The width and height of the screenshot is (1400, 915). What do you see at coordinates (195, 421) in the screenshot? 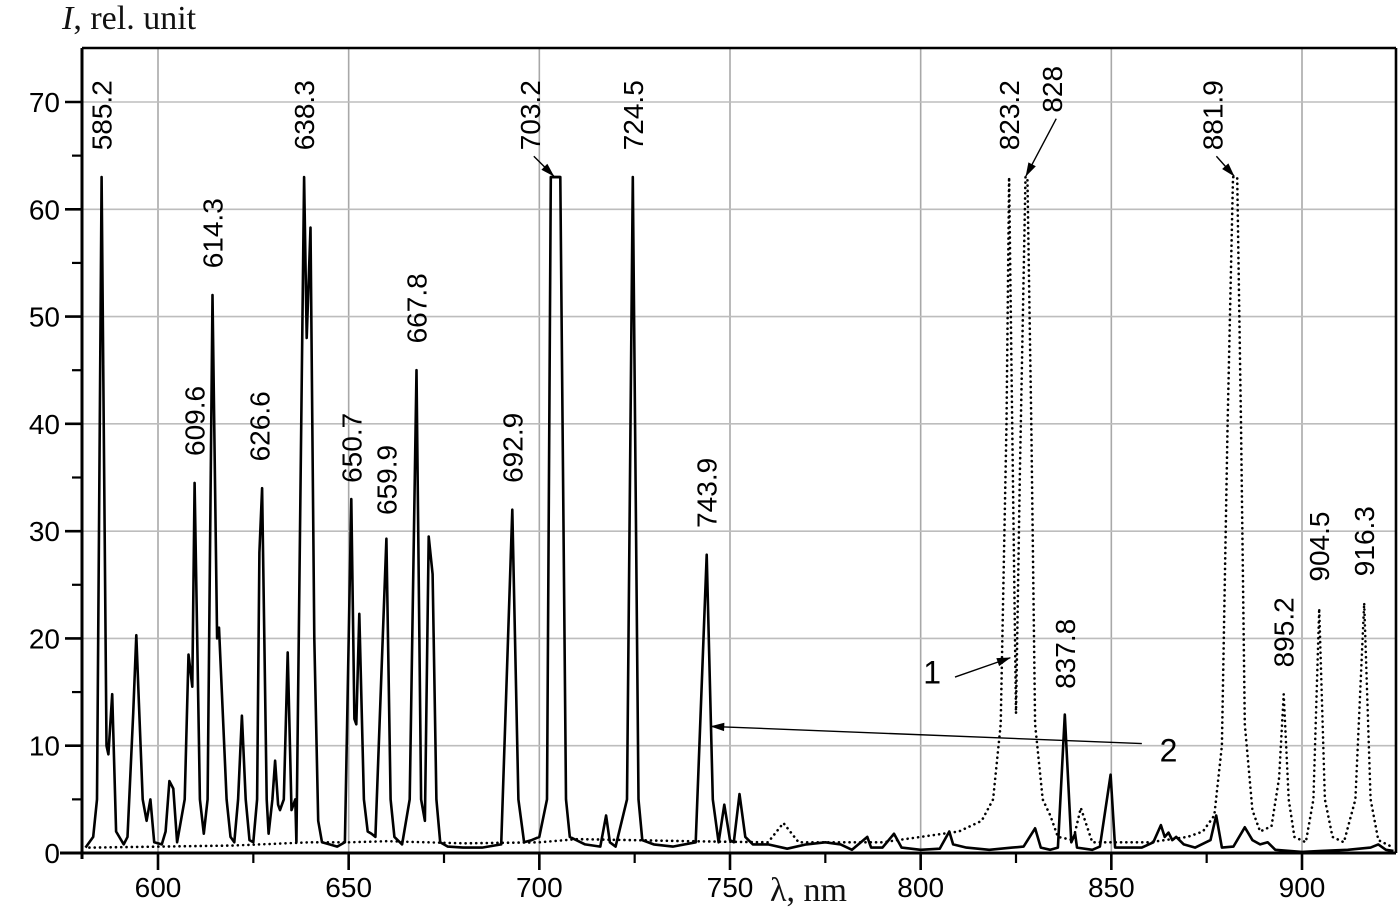
I see `peak-label: 609.6` at bounding box center [195, 421].